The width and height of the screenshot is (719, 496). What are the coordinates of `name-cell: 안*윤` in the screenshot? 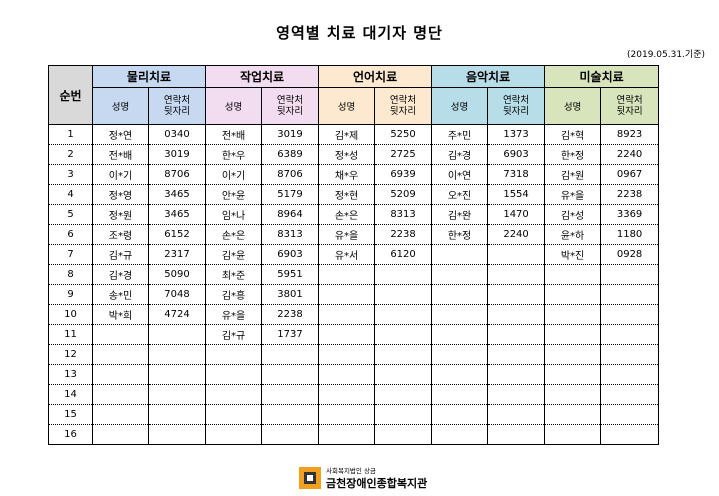 It's located at (234, 194).